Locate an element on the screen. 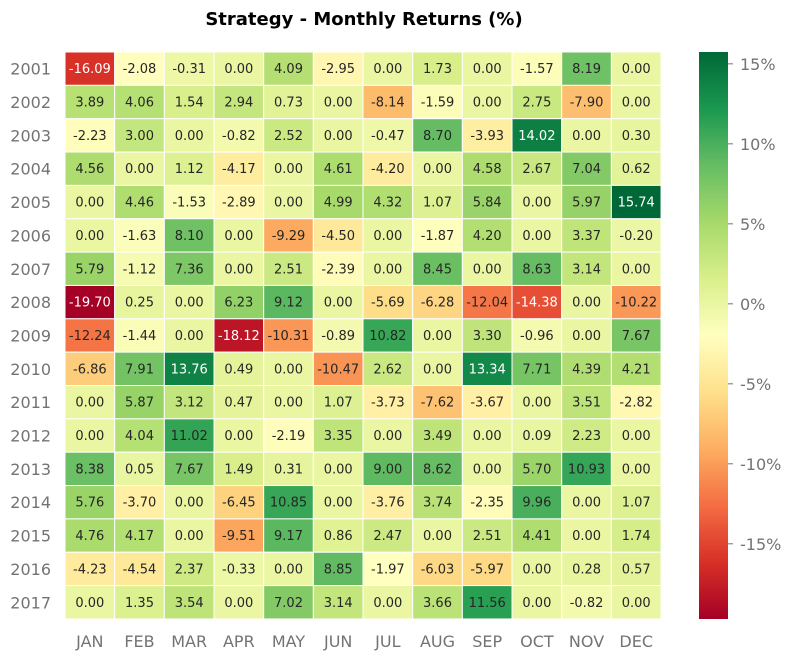 The width and height of the screenshot is (794, 660). cell-value-label: -2.23 is located at coordinates (90, 136).